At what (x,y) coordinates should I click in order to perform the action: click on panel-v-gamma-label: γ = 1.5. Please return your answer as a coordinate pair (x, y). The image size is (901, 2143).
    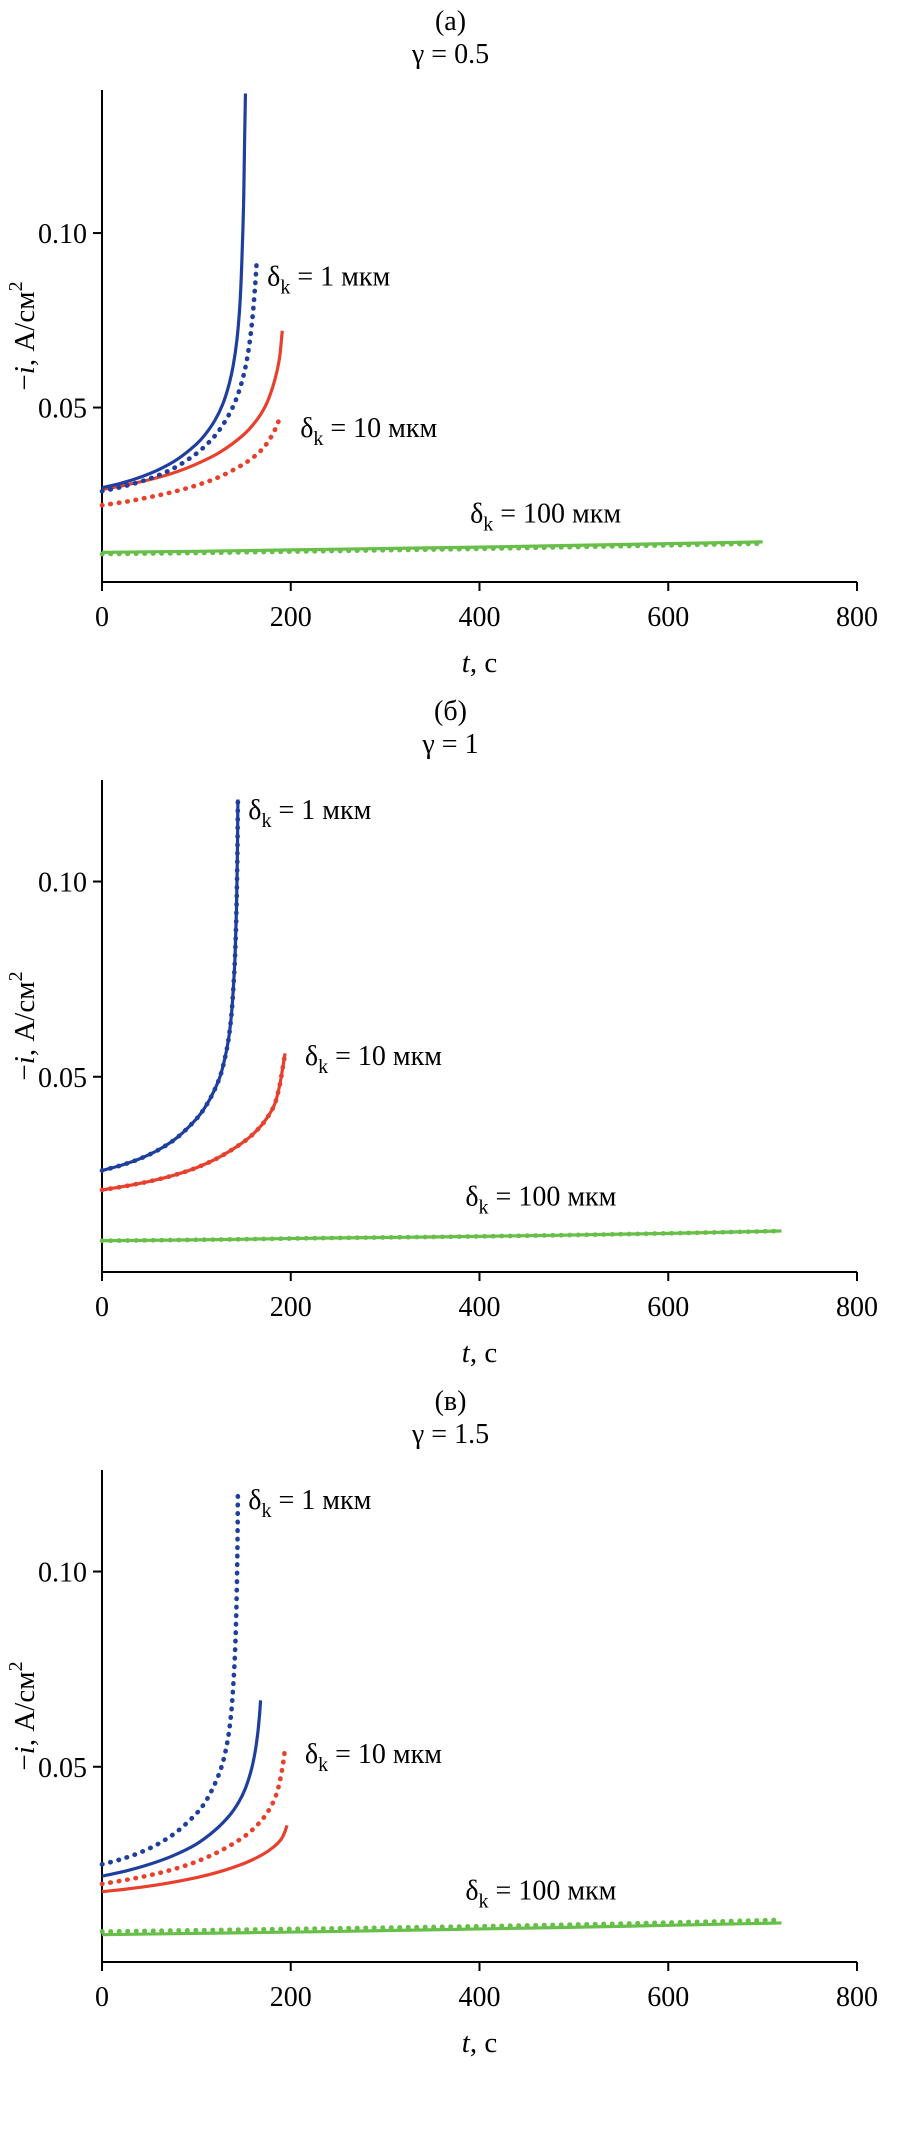
    Looking at the image, I should click on (450, 1434).